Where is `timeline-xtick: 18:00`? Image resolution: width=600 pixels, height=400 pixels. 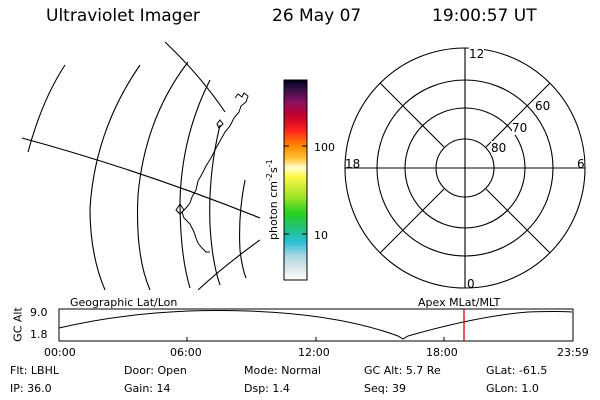 timeline-xtick: 18:00 is located at coordinates (442, 352).